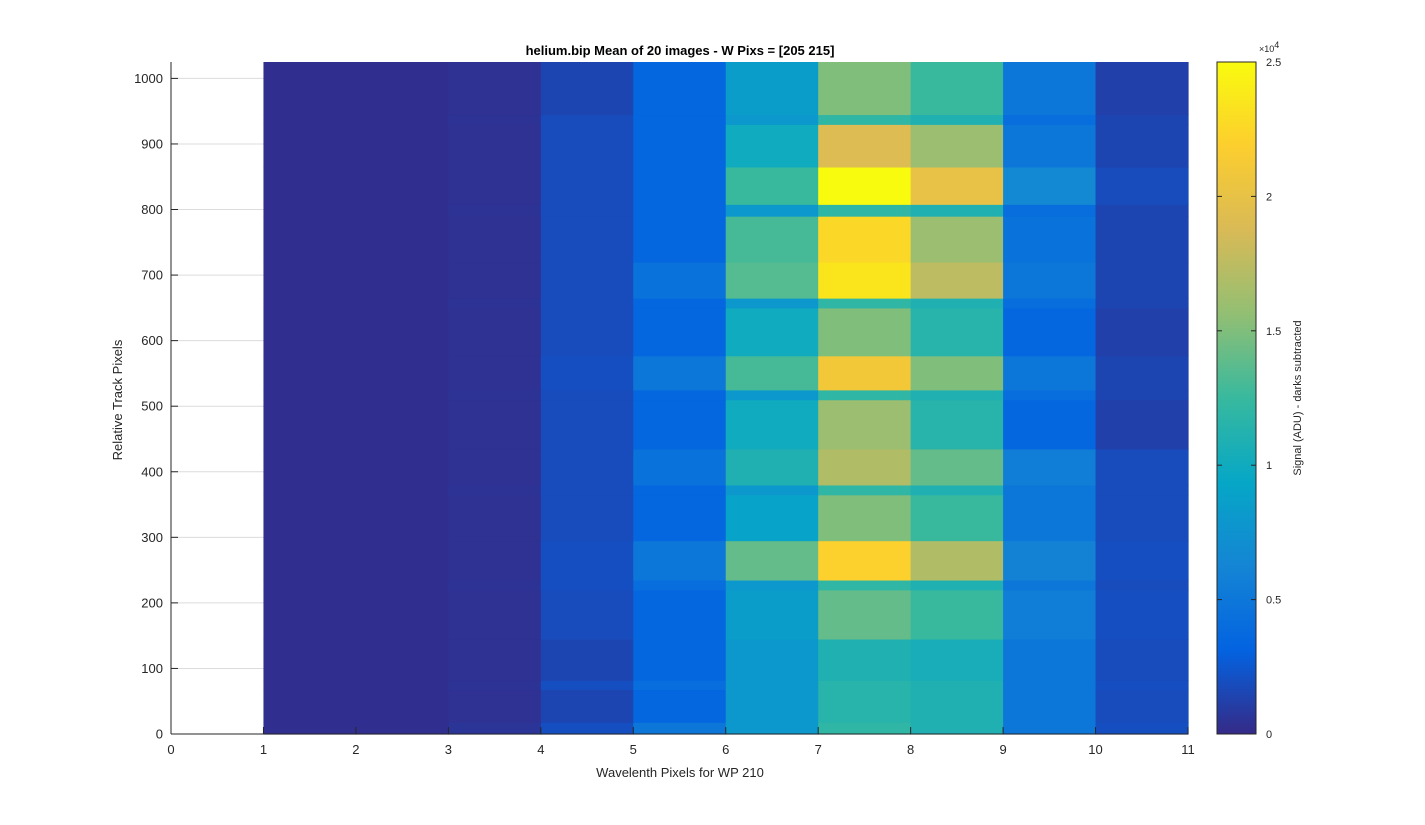 Image resolution: width=1425 pixels, height=825 pixels. Describe the element at coordinates (1273, 332) in the screenshot. I see `colorbar-tick-label: 1.5` at that location.